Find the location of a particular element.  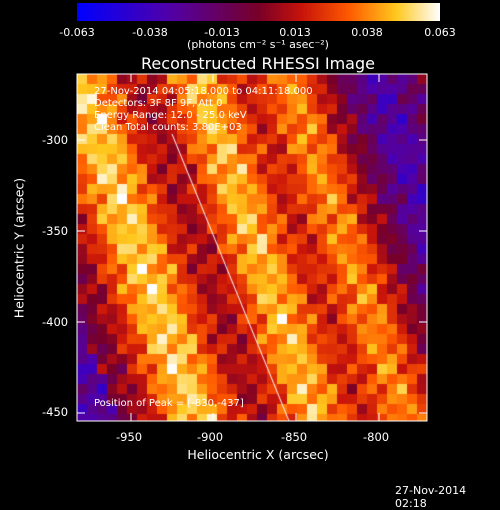

x-axis-title: Heliocentric X (arcsec) is located at coordinates (258, 454).